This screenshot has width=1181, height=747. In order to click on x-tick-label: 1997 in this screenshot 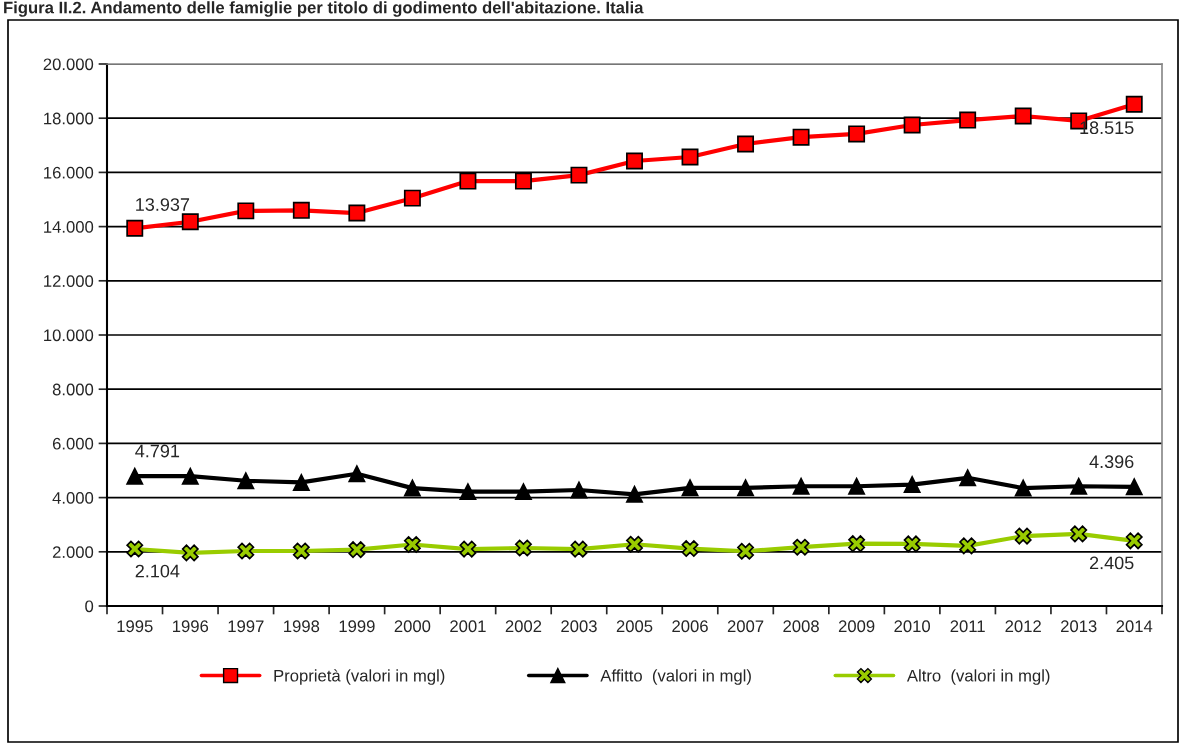, I will do `click(246, 626)`.